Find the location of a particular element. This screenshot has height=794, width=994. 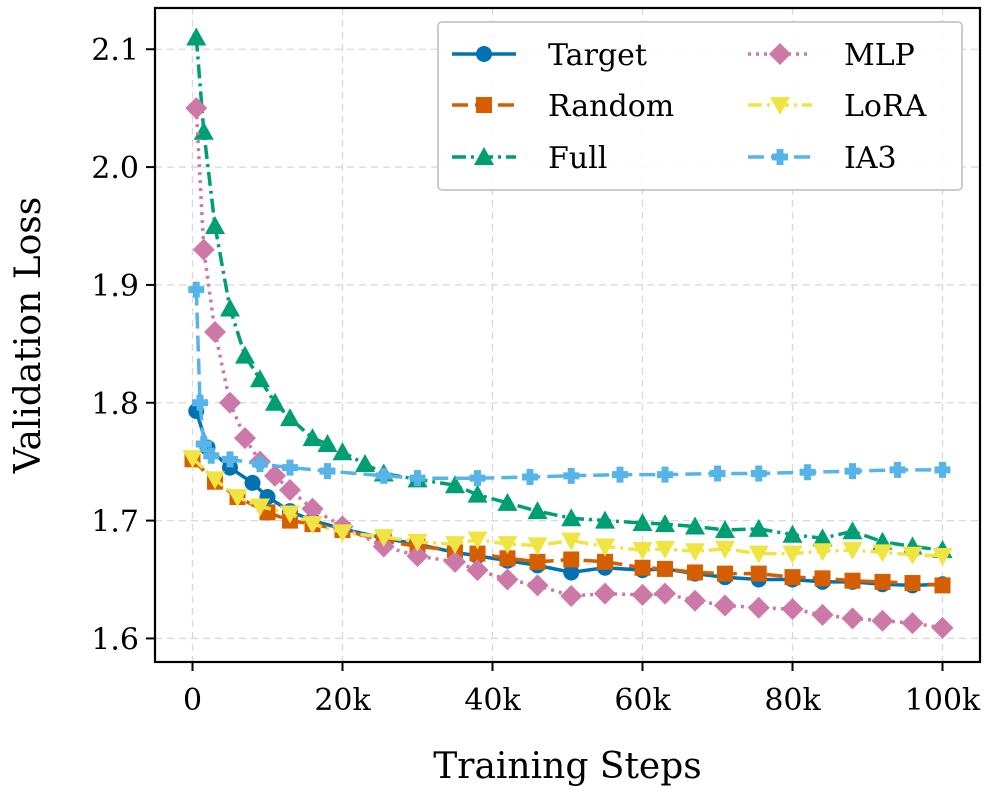

legend-box is located at coordinates (700, 106).